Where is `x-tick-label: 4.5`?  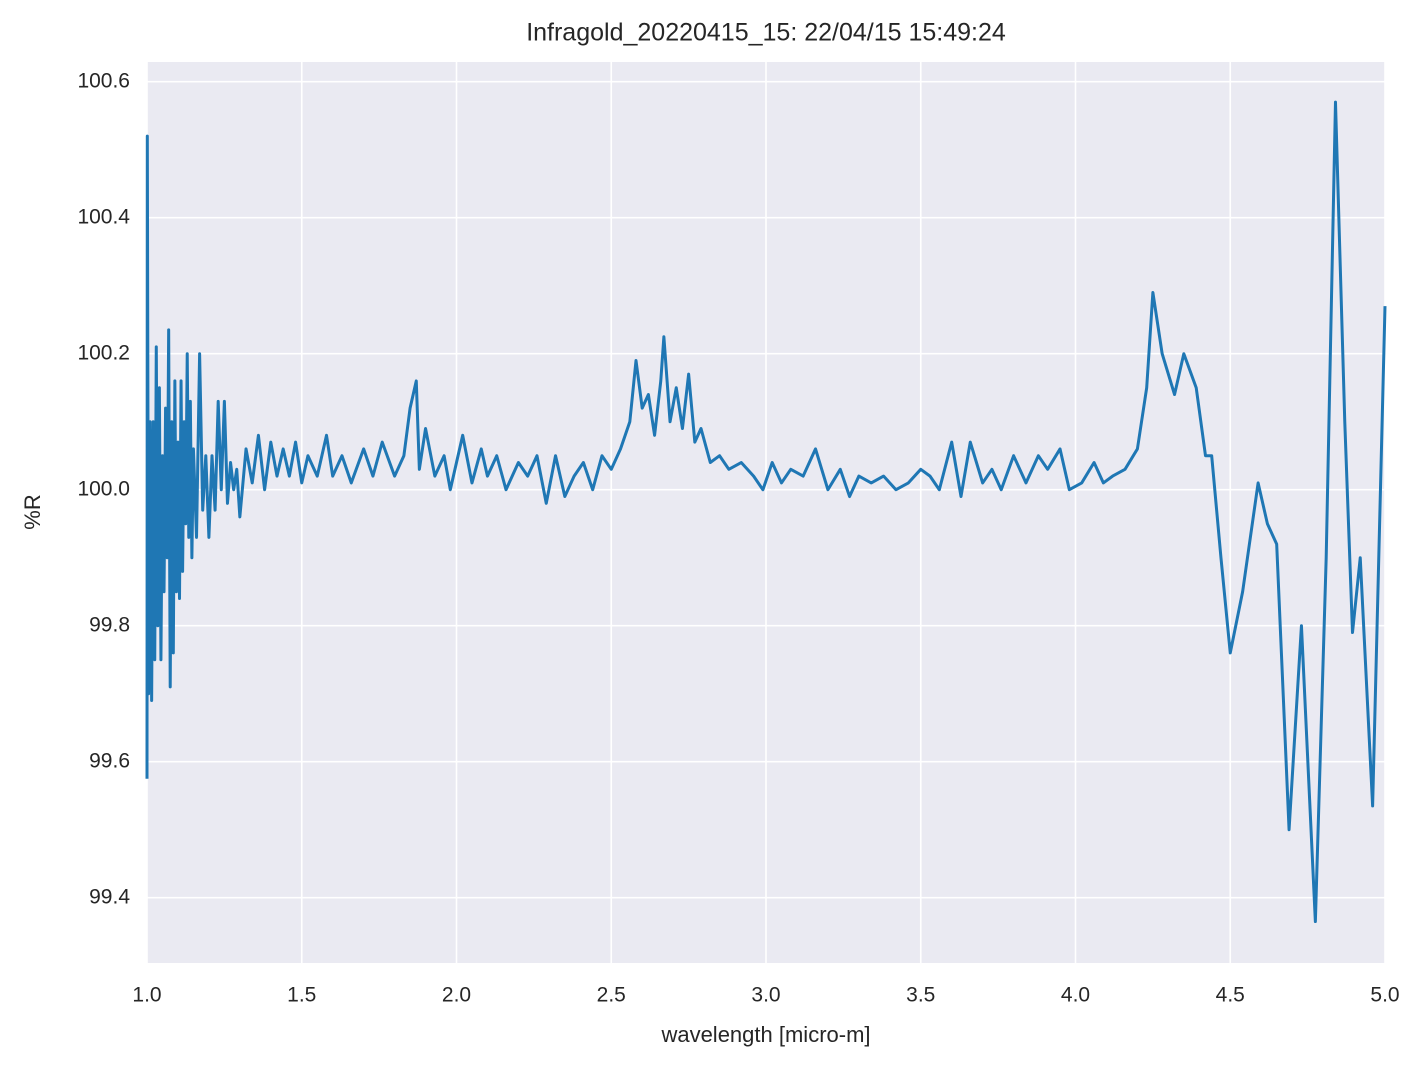 x-tick-label: 4.5 is located at coordinates (1230, 995).